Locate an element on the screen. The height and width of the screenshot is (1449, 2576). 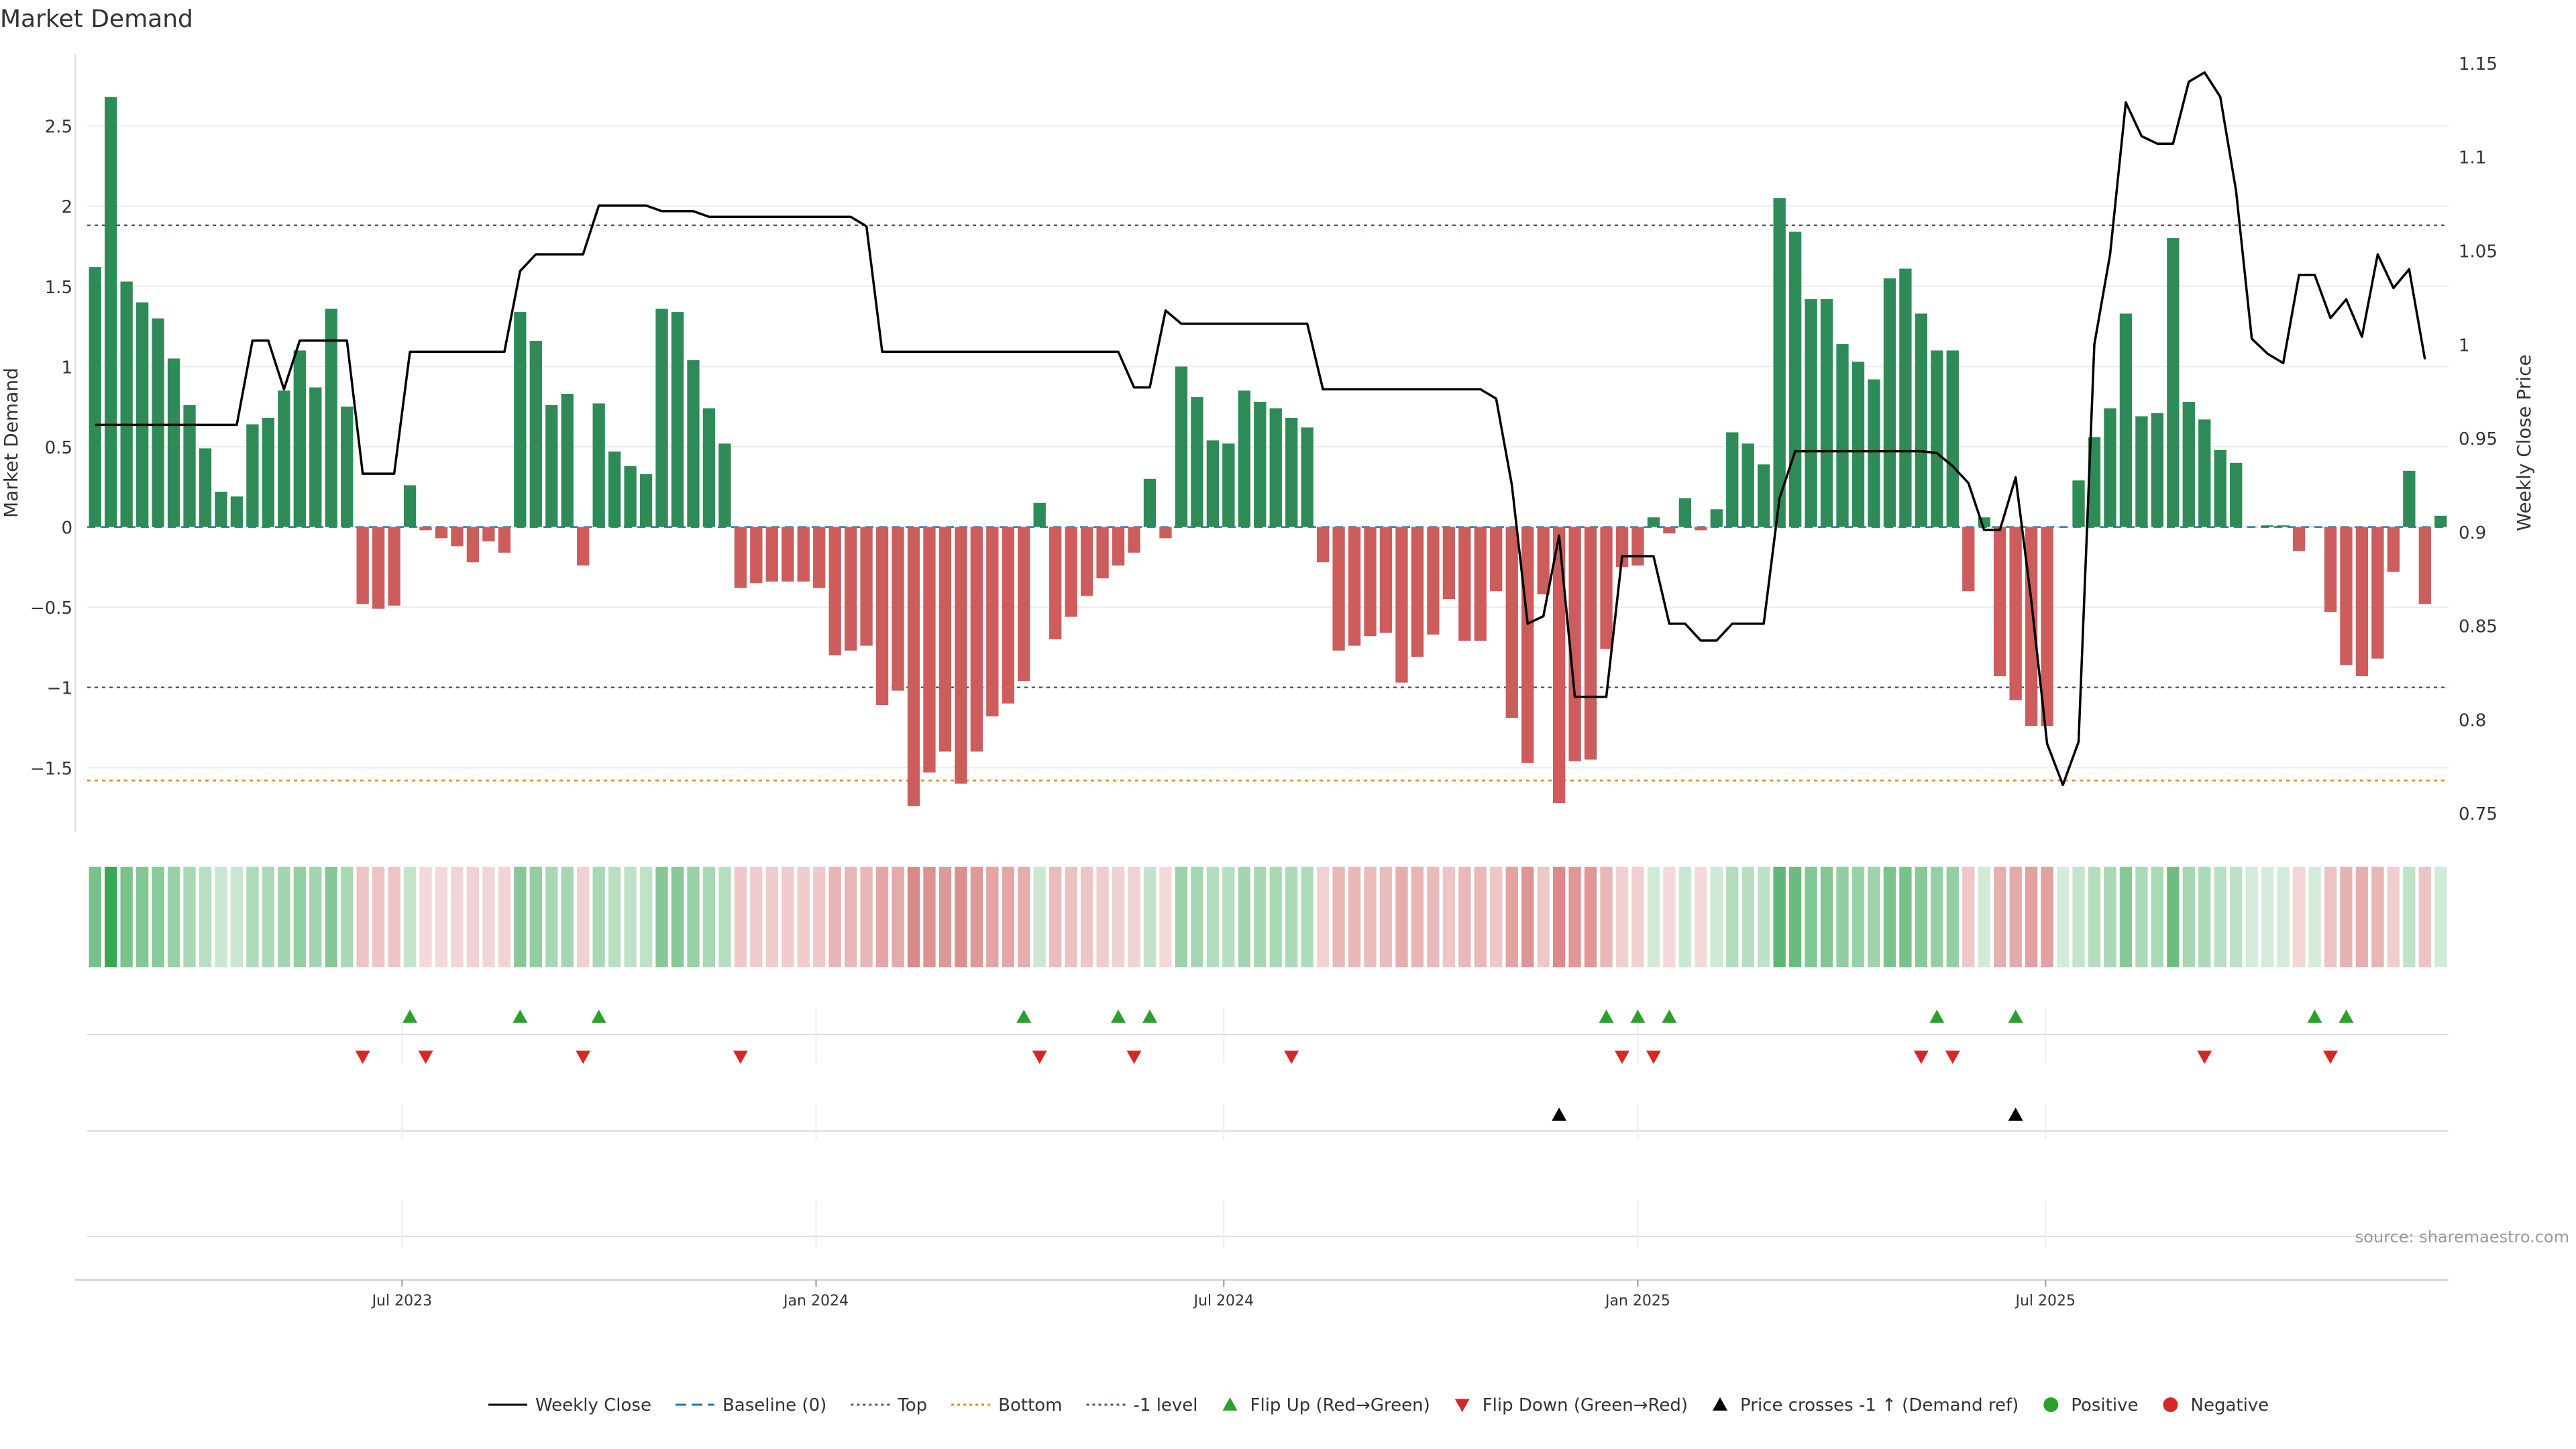
right-tick-label: 1.15 is located at coordinates (2478, 64).